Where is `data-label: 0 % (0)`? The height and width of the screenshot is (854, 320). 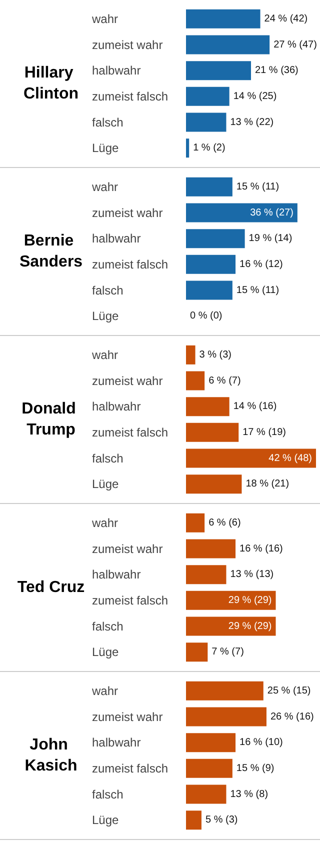 data-label: 0 % (0) is located at coordinates (206, 316).